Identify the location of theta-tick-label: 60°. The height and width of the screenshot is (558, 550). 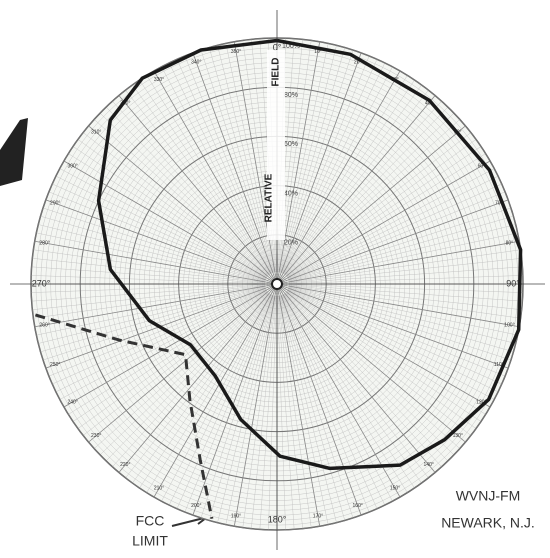
(482, 166).